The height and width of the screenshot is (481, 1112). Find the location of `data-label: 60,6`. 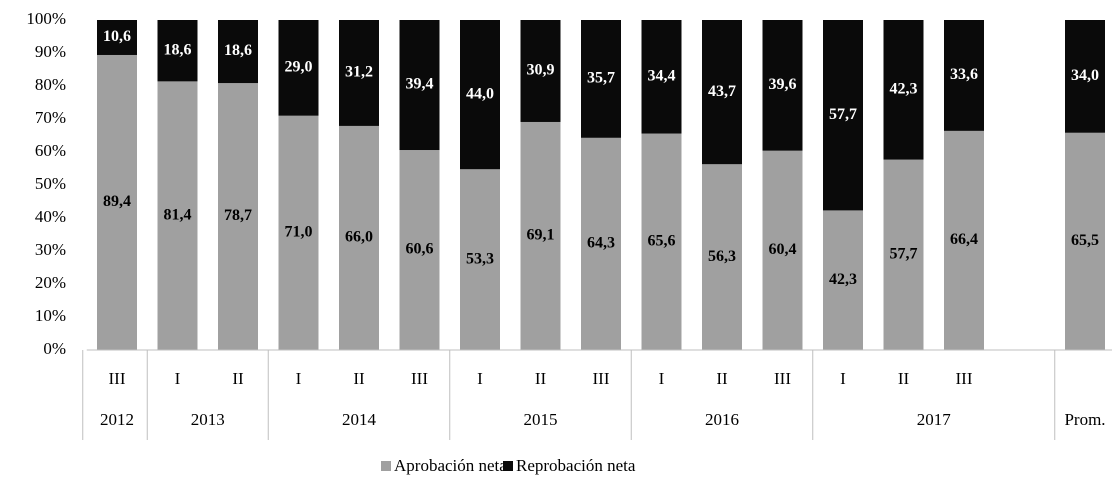

data-label: 60,6 is located at coordinates (420, 249).